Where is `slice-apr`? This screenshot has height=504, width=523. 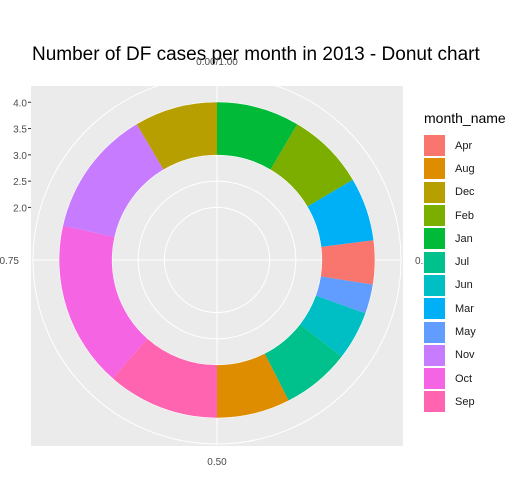
slice-apr is located at coordinates (347, 262).